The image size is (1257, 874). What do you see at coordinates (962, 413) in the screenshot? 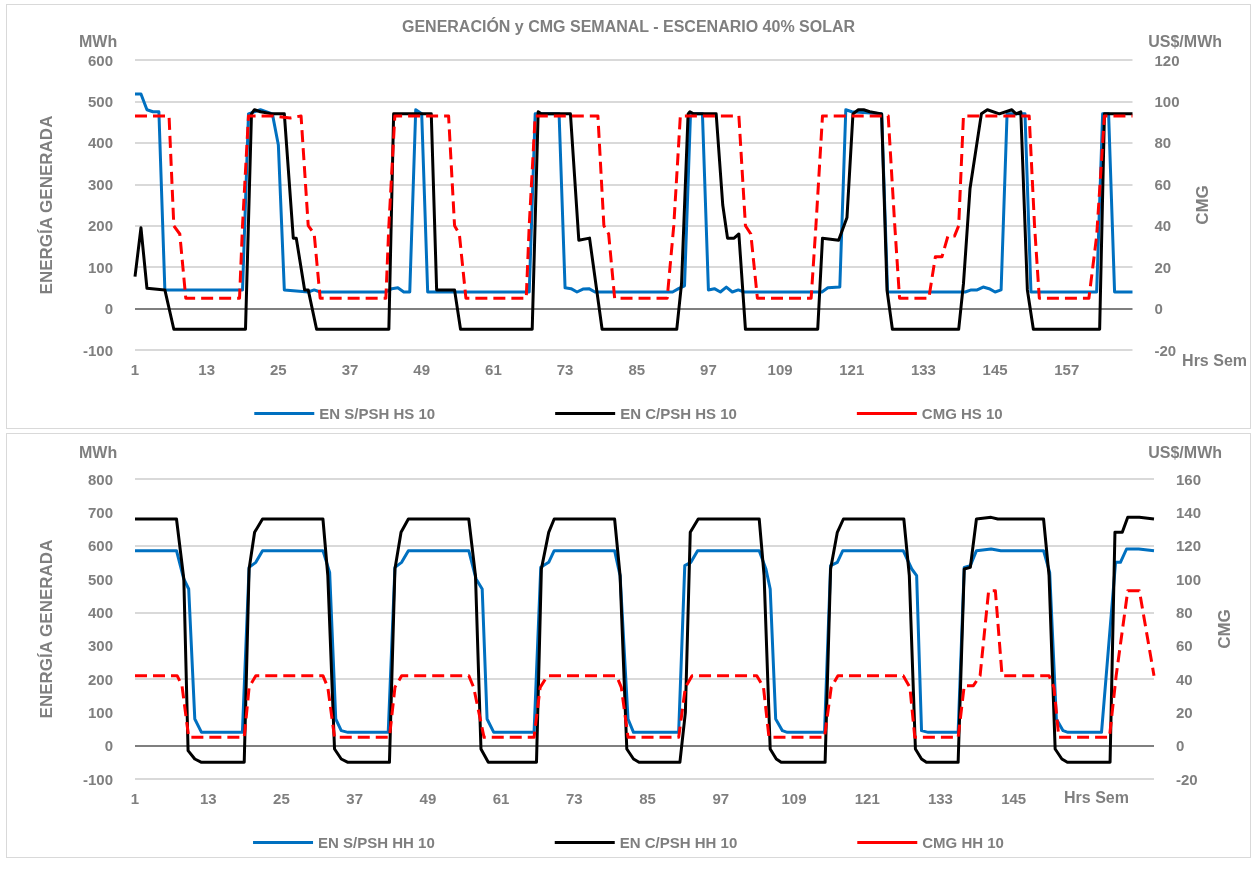
I see `legend-label: CMG HS 10` at bounding box center [962, 413].